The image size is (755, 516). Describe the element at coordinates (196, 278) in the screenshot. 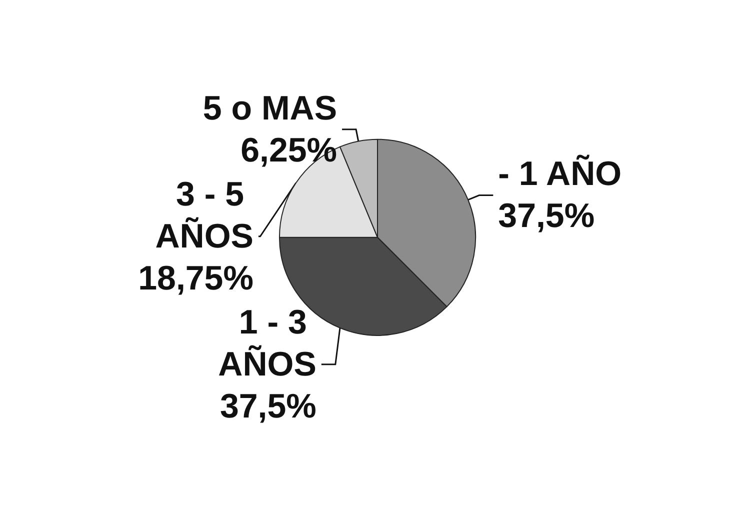

I see `data-label: 18,75%` at that location.